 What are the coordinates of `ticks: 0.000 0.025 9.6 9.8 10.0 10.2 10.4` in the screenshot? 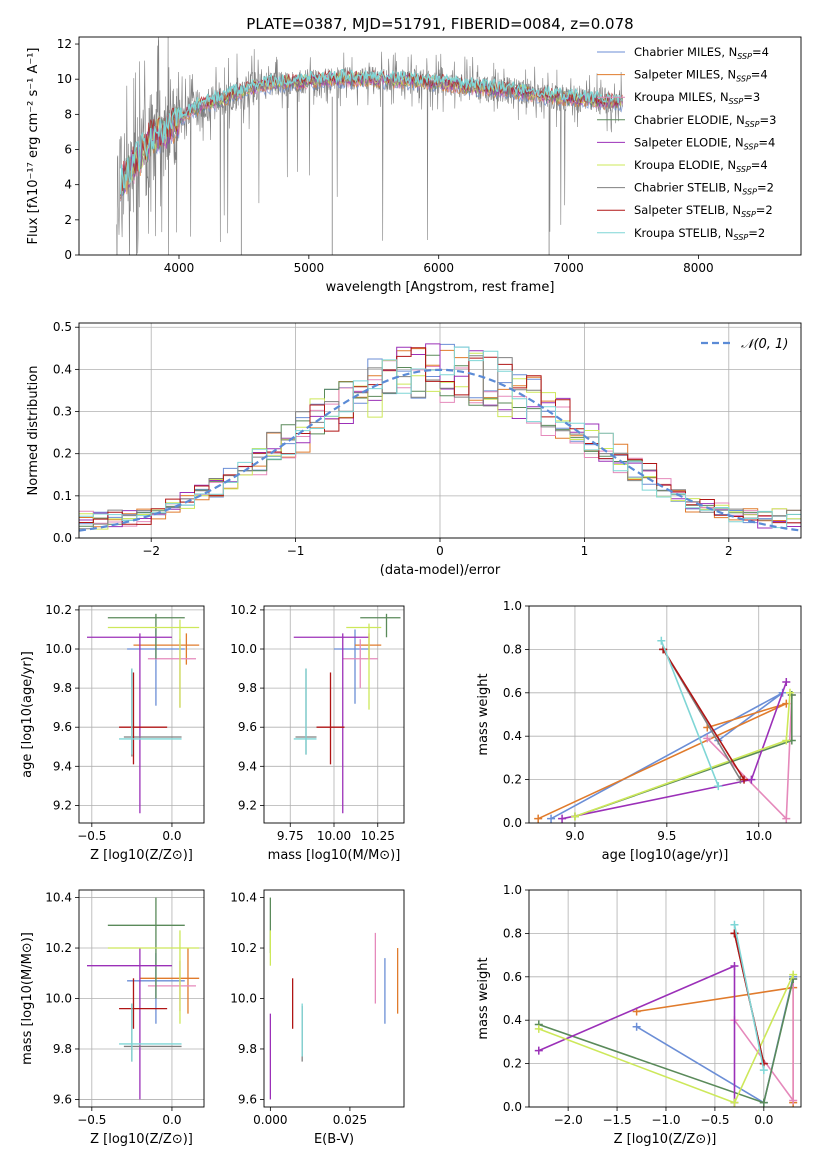 It's located at (298, 1009).